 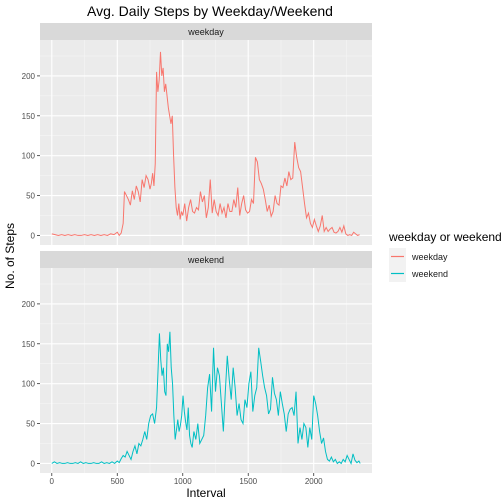 What do you see at coordinates (183, 481) in the screenshot?
I see `x-tick-label: 1000` at bounding box center [183, 481].